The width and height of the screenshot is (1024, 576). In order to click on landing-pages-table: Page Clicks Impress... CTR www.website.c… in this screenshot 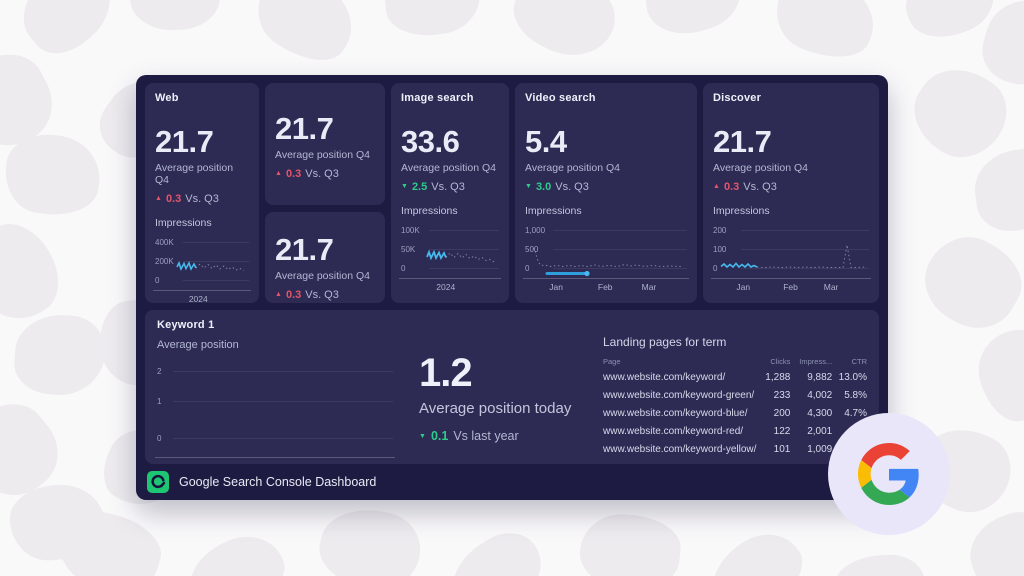, I will do `click(735, 406)`.